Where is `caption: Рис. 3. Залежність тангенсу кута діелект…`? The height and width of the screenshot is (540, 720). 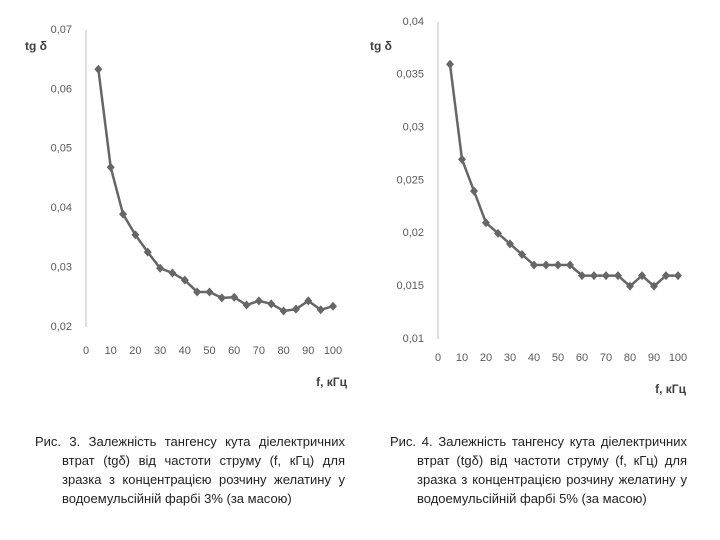
caption: Рис. 3. Залежність тангенсу кута діелект… is located at coordinates (190, 470).